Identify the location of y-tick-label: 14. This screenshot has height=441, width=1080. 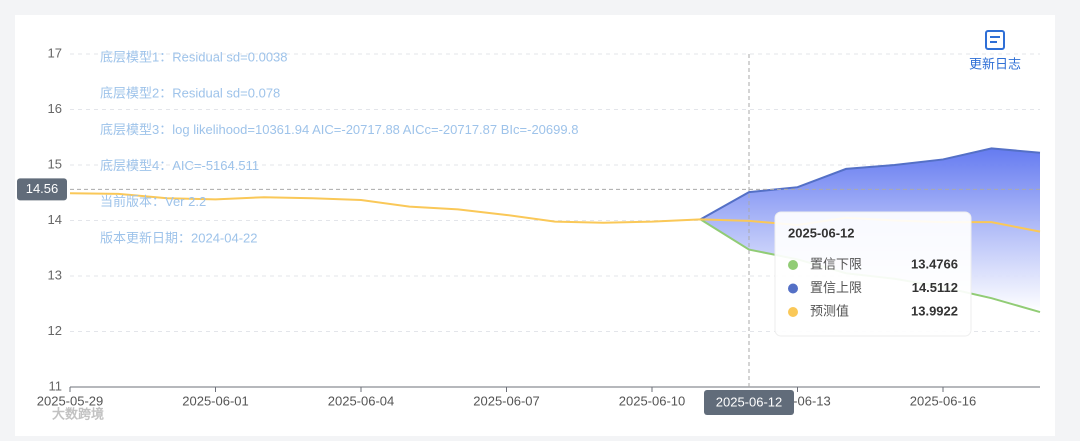
(55, 219).